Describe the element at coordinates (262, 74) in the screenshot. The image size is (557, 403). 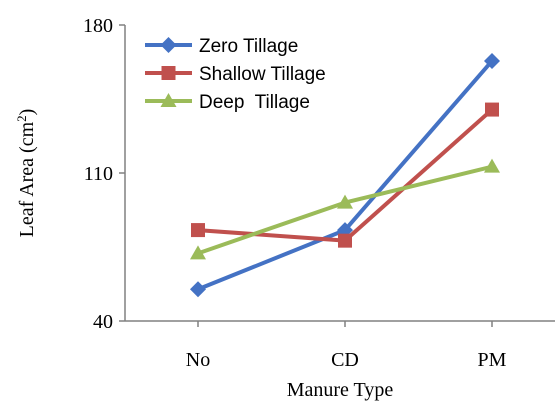
I see `legend-label-2: Shallow Tillage` at that location.